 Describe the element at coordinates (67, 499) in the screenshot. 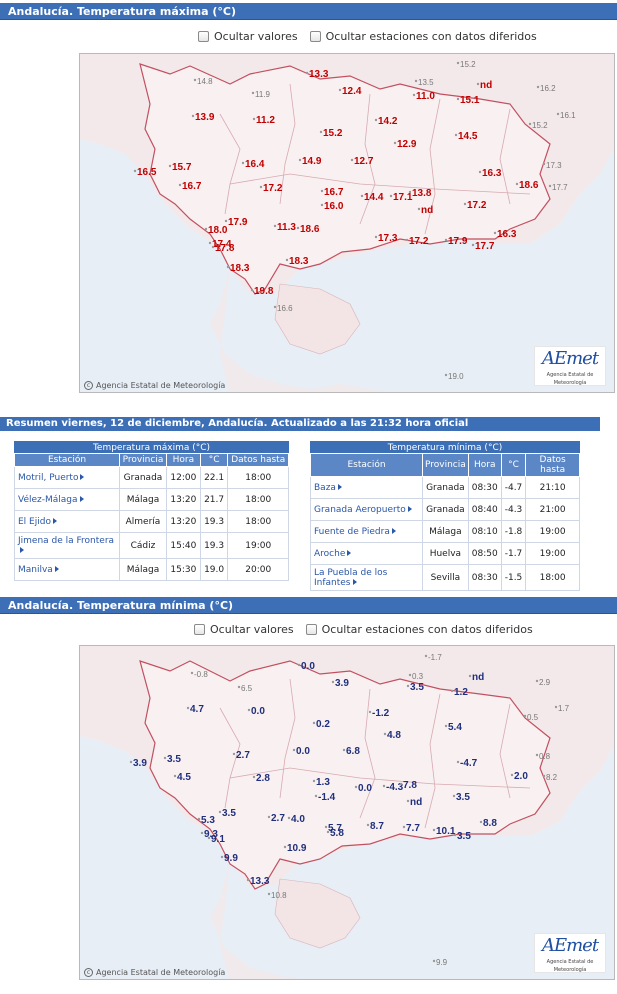

I see `station-link: Vélez-Málaga` at that location.